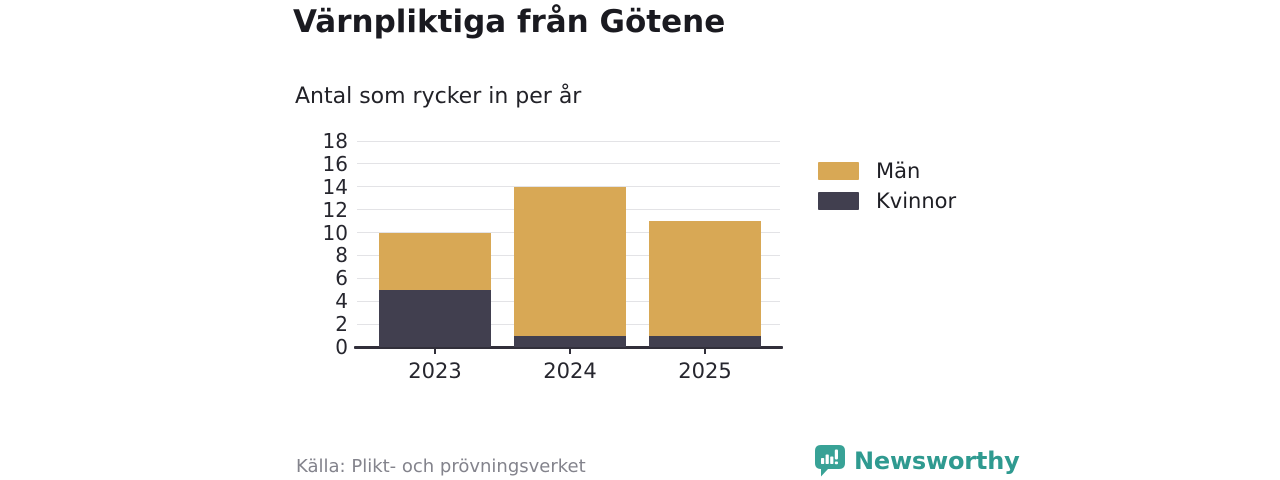 This screenshot has height=480, width=1280. I want to click on legend-item-kvinnor: Kvinnor, so click(887, 201).